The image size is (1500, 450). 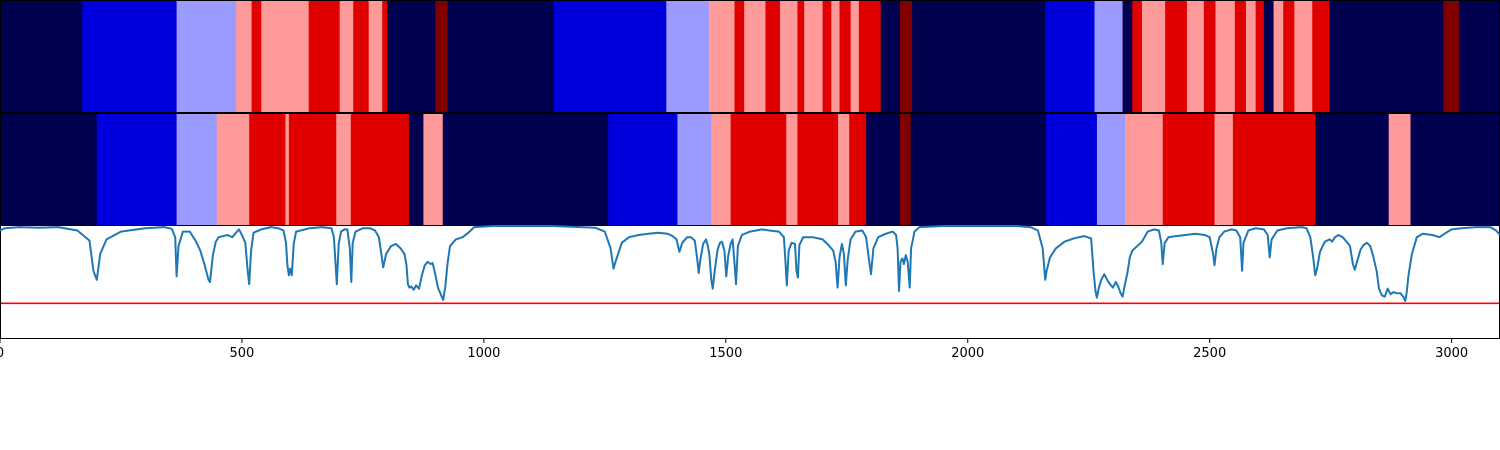 I want to click on x-tick-label: 2000, so click(x=967, y=353).